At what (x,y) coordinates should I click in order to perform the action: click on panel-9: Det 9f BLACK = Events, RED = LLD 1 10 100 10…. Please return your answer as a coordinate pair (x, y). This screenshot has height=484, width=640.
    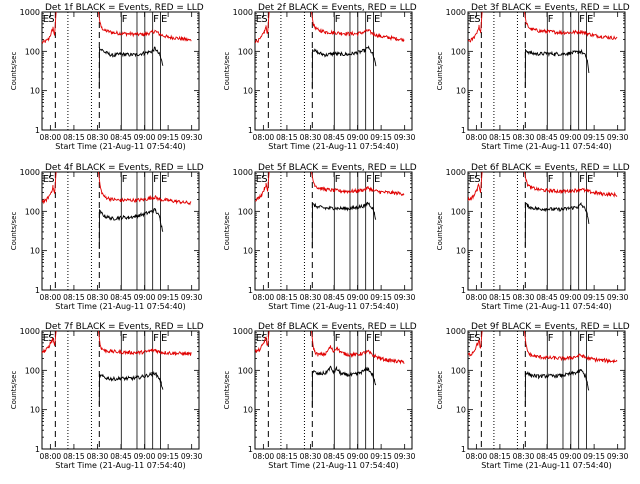
    Looking at the image, I should click on (533, 396).